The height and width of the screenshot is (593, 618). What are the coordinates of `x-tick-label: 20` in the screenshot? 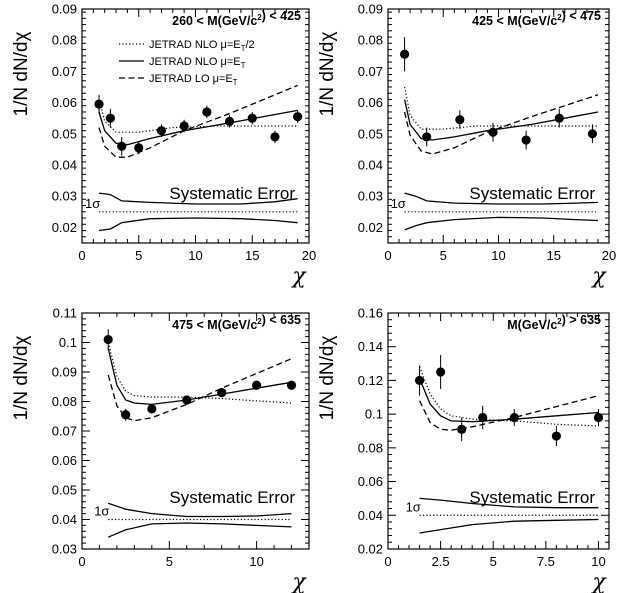 It's located at (609, 255).